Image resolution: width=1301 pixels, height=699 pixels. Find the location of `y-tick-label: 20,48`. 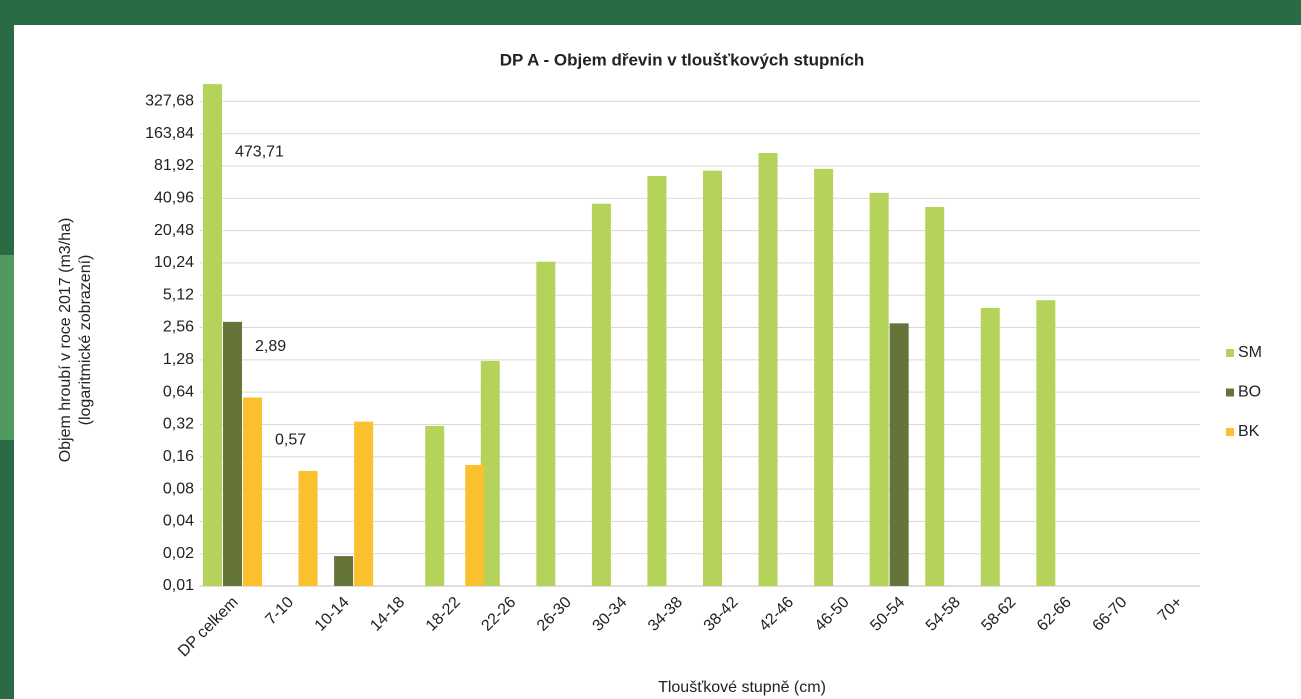

y-tick-label: 20,48 is located at coordinates (174, 230).